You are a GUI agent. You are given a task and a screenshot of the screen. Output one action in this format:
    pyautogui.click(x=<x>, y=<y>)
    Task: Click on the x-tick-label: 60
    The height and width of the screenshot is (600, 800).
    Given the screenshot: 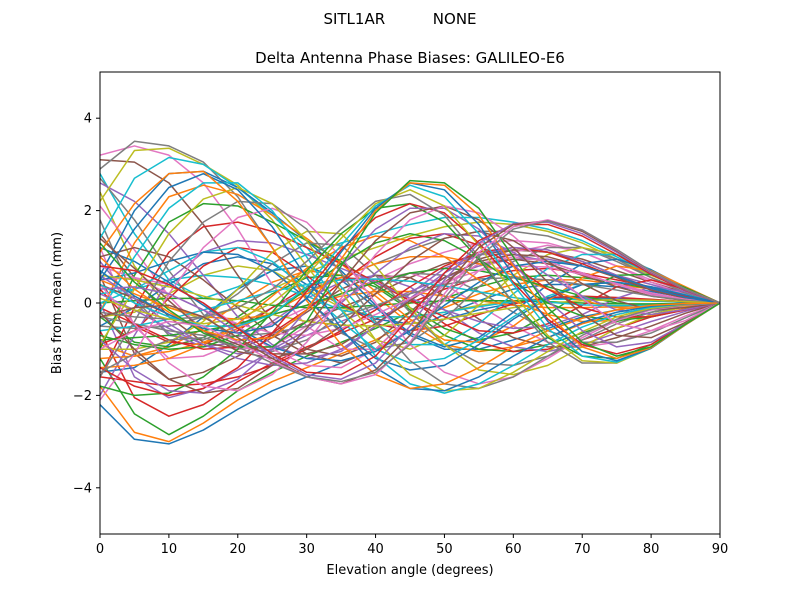 What is the action you would take?
    pyautogui.click(x=513, y=549)
    